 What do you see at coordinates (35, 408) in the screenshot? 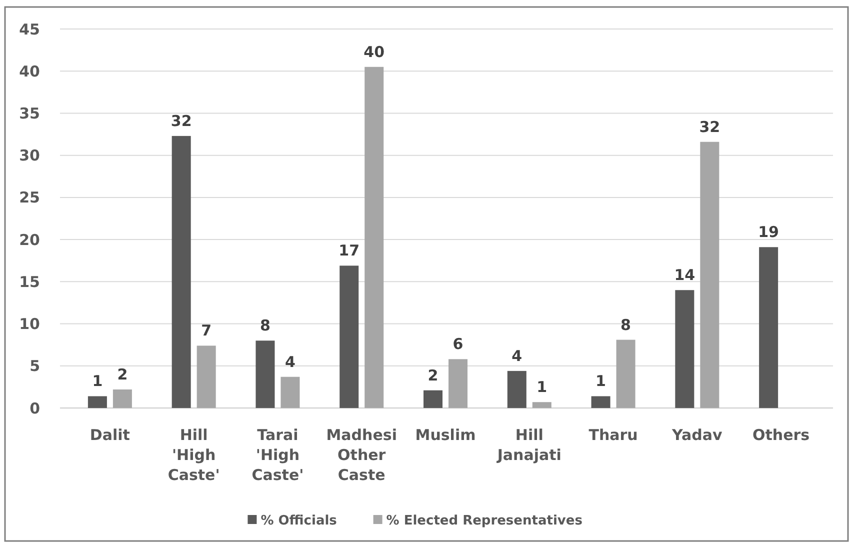
I see `y-tick-label: 0` at bounding box center [35, 408].